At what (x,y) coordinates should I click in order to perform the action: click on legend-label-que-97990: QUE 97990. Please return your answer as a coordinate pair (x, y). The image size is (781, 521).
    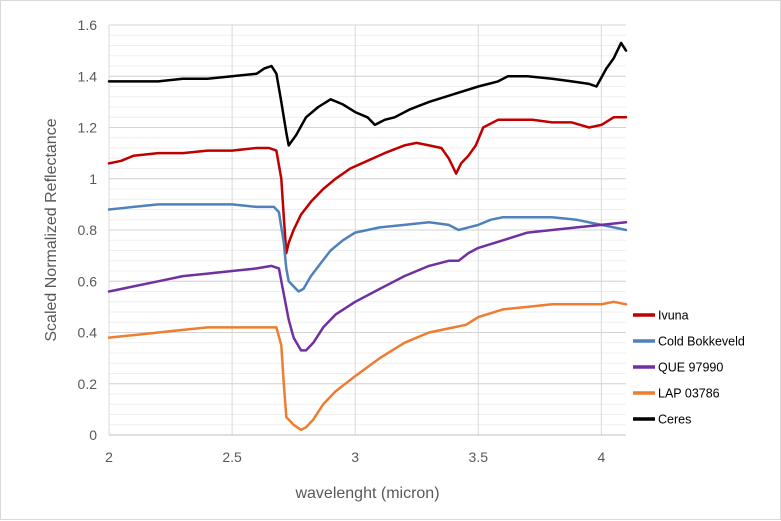
    Looking at the image, I should click on (690, 368).